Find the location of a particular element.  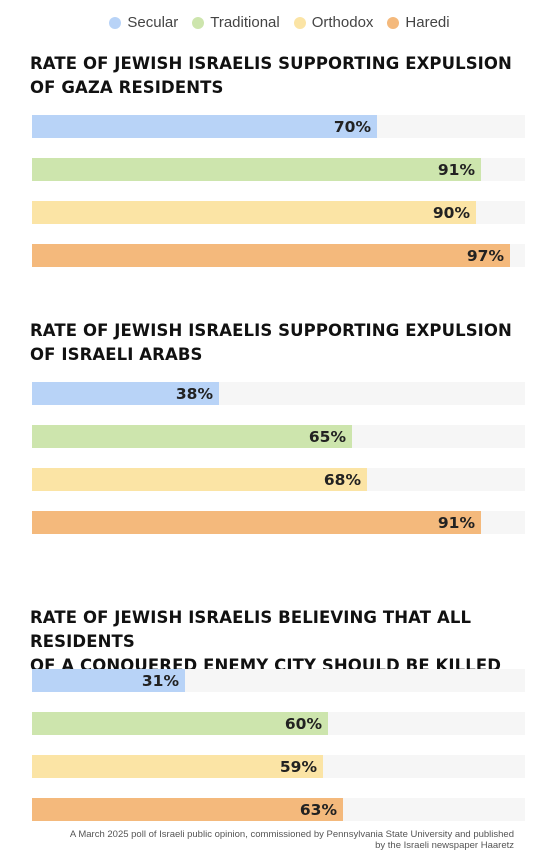

bar-track-traditional: 60% is located at coordinates (278, 723).